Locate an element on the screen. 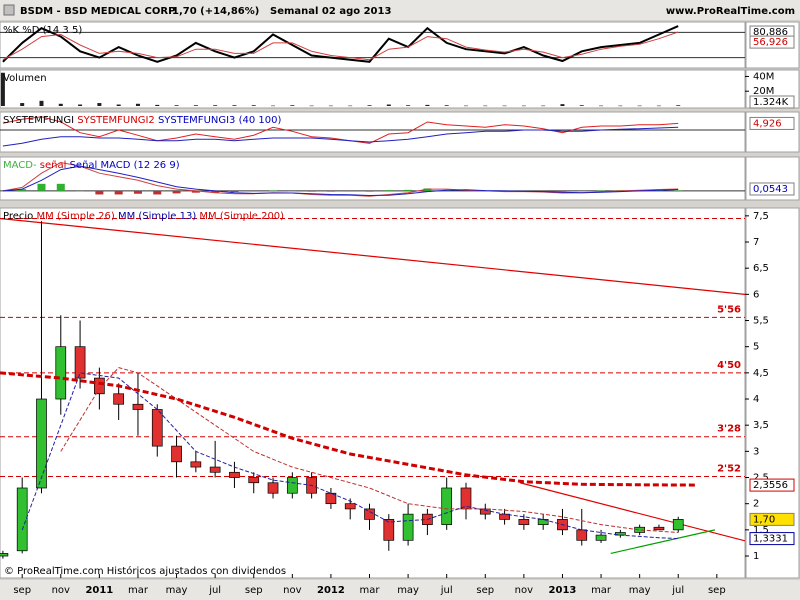  plot is located at coordinates (372, 131).